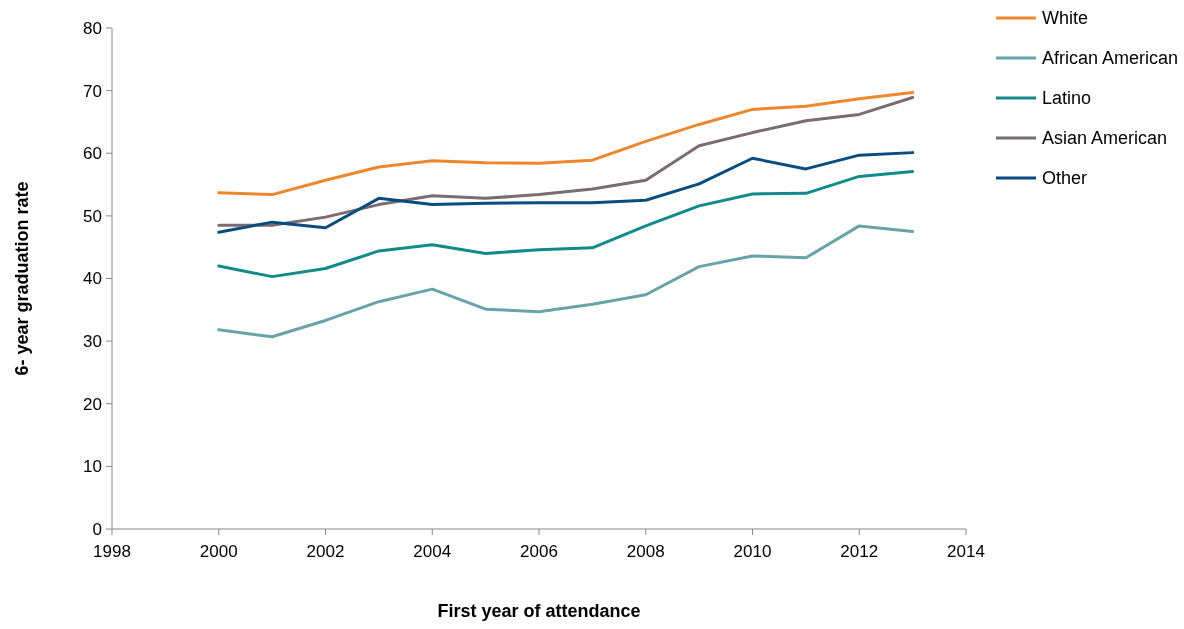 The width and height of the screenshot is (1184, 629). I want to click on legend-label: Latino, so click(1067, 98).